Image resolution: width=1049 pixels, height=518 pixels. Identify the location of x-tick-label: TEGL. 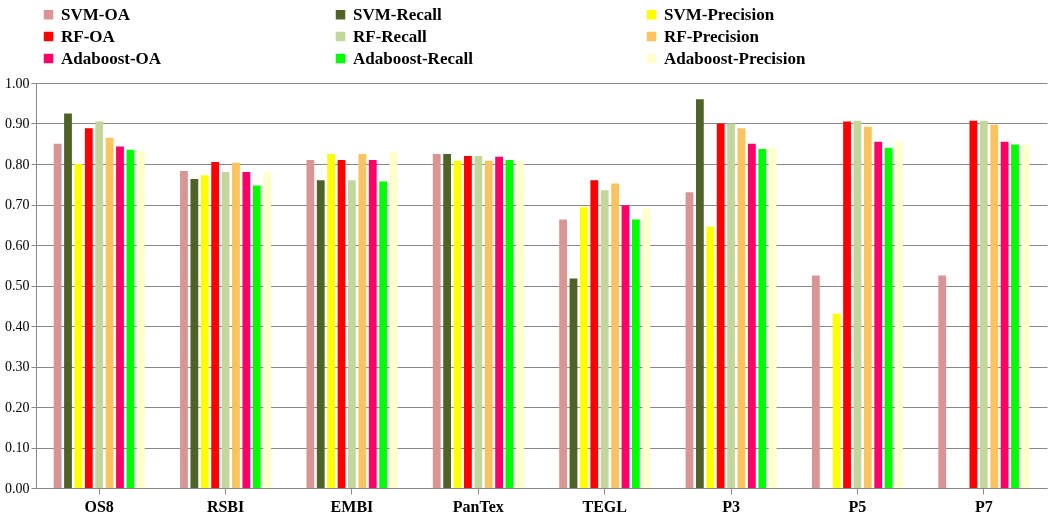
(604, 506).